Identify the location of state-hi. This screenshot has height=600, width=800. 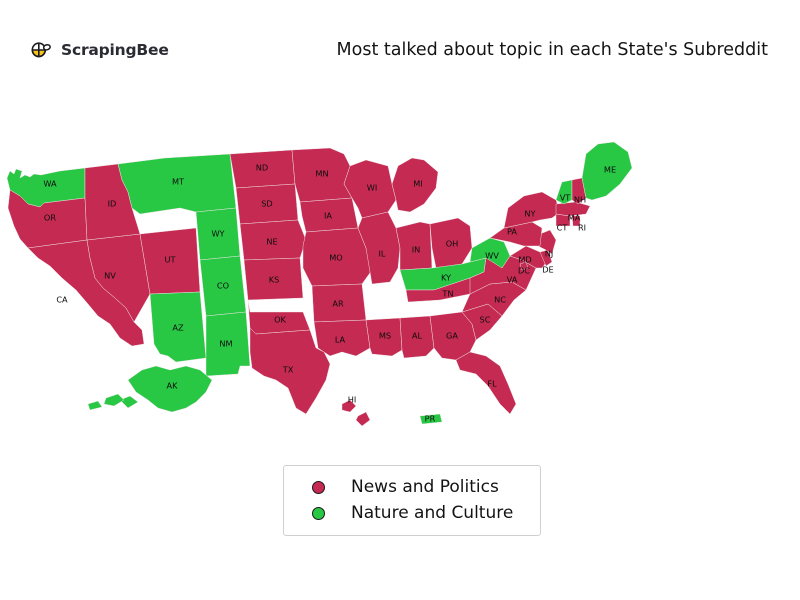
(356, 413).